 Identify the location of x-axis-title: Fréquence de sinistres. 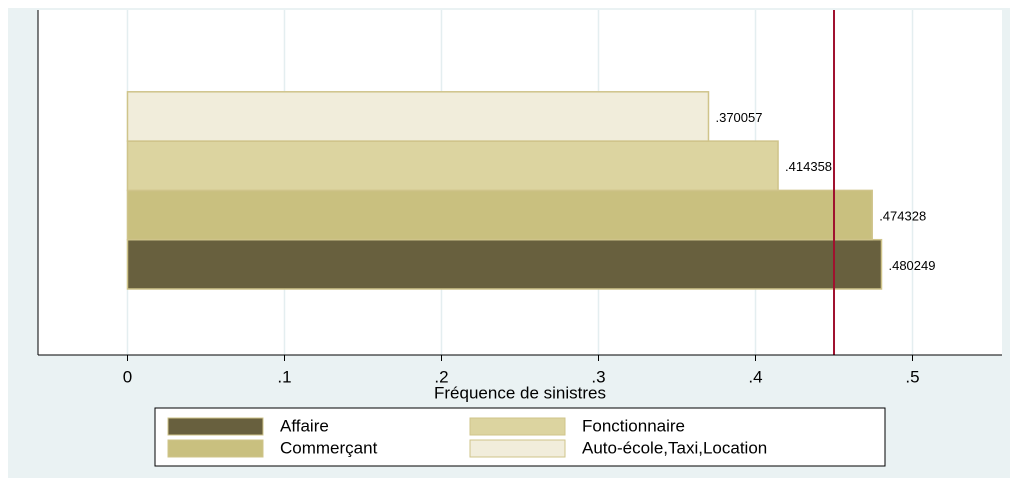
(520, 392).